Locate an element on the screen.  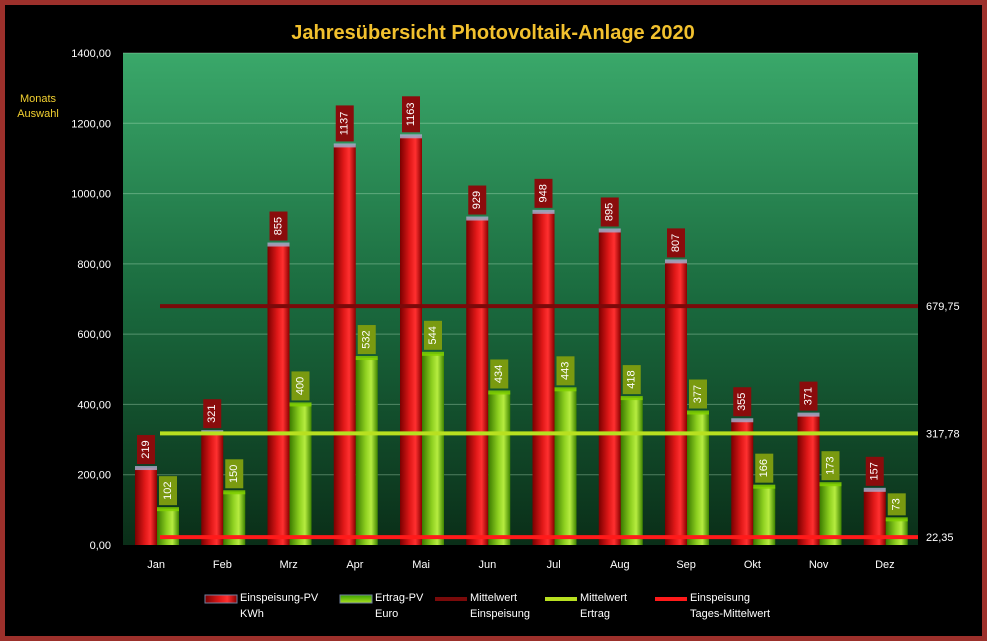
data-label-box-einspeisung-dez is located at coordinates (874, 471).